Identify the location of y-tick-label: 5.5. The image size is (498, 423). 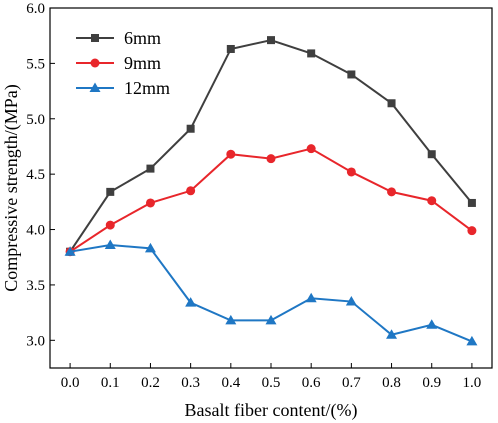
(35, 64).